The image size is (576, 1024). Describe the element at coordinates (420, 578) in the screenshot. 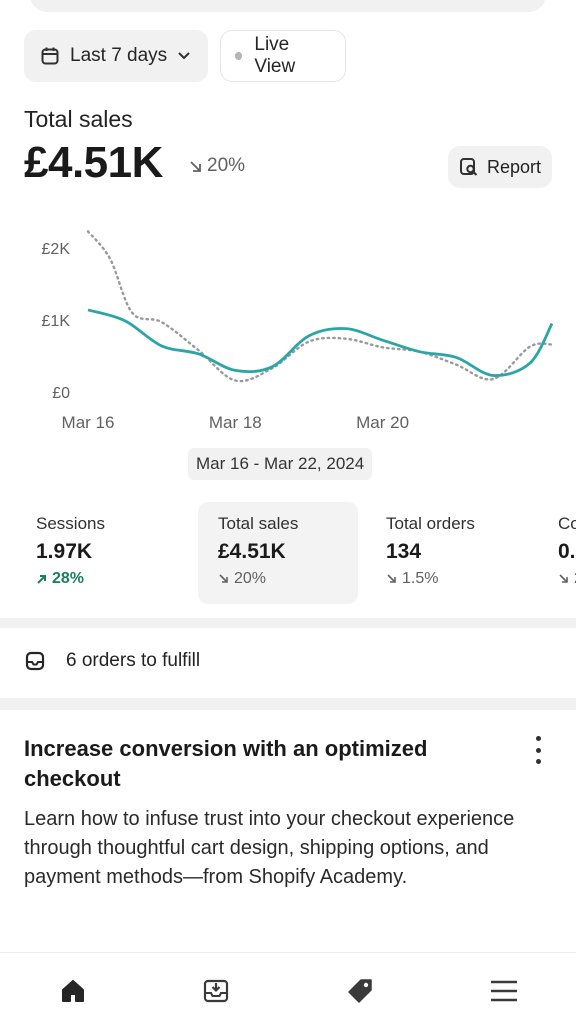

I see `metric-change-value: 1.5%` at that location.